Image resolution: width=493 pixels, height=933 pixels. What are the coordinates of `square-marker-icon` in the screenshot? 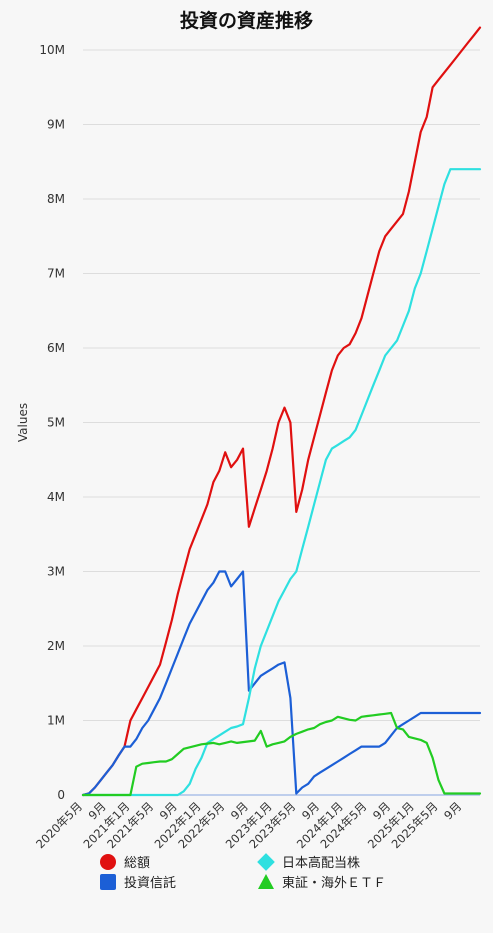 It's located at (108, 881).